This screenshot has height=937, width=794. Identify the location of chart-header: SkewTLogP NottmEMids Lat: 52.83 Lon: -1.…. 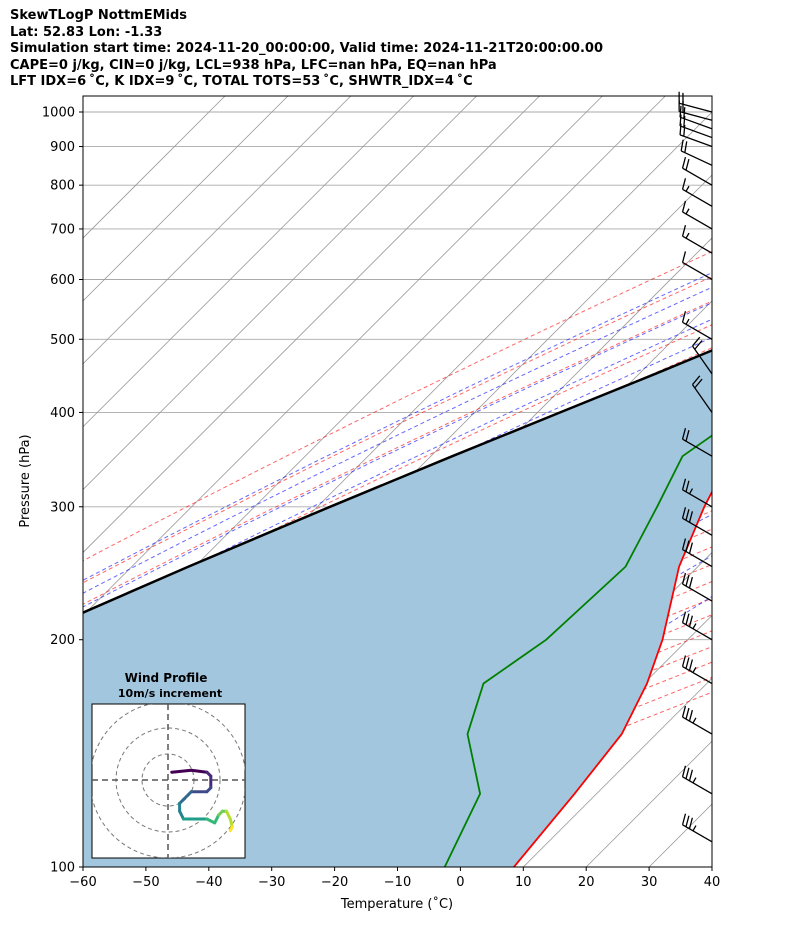
(306, 49).